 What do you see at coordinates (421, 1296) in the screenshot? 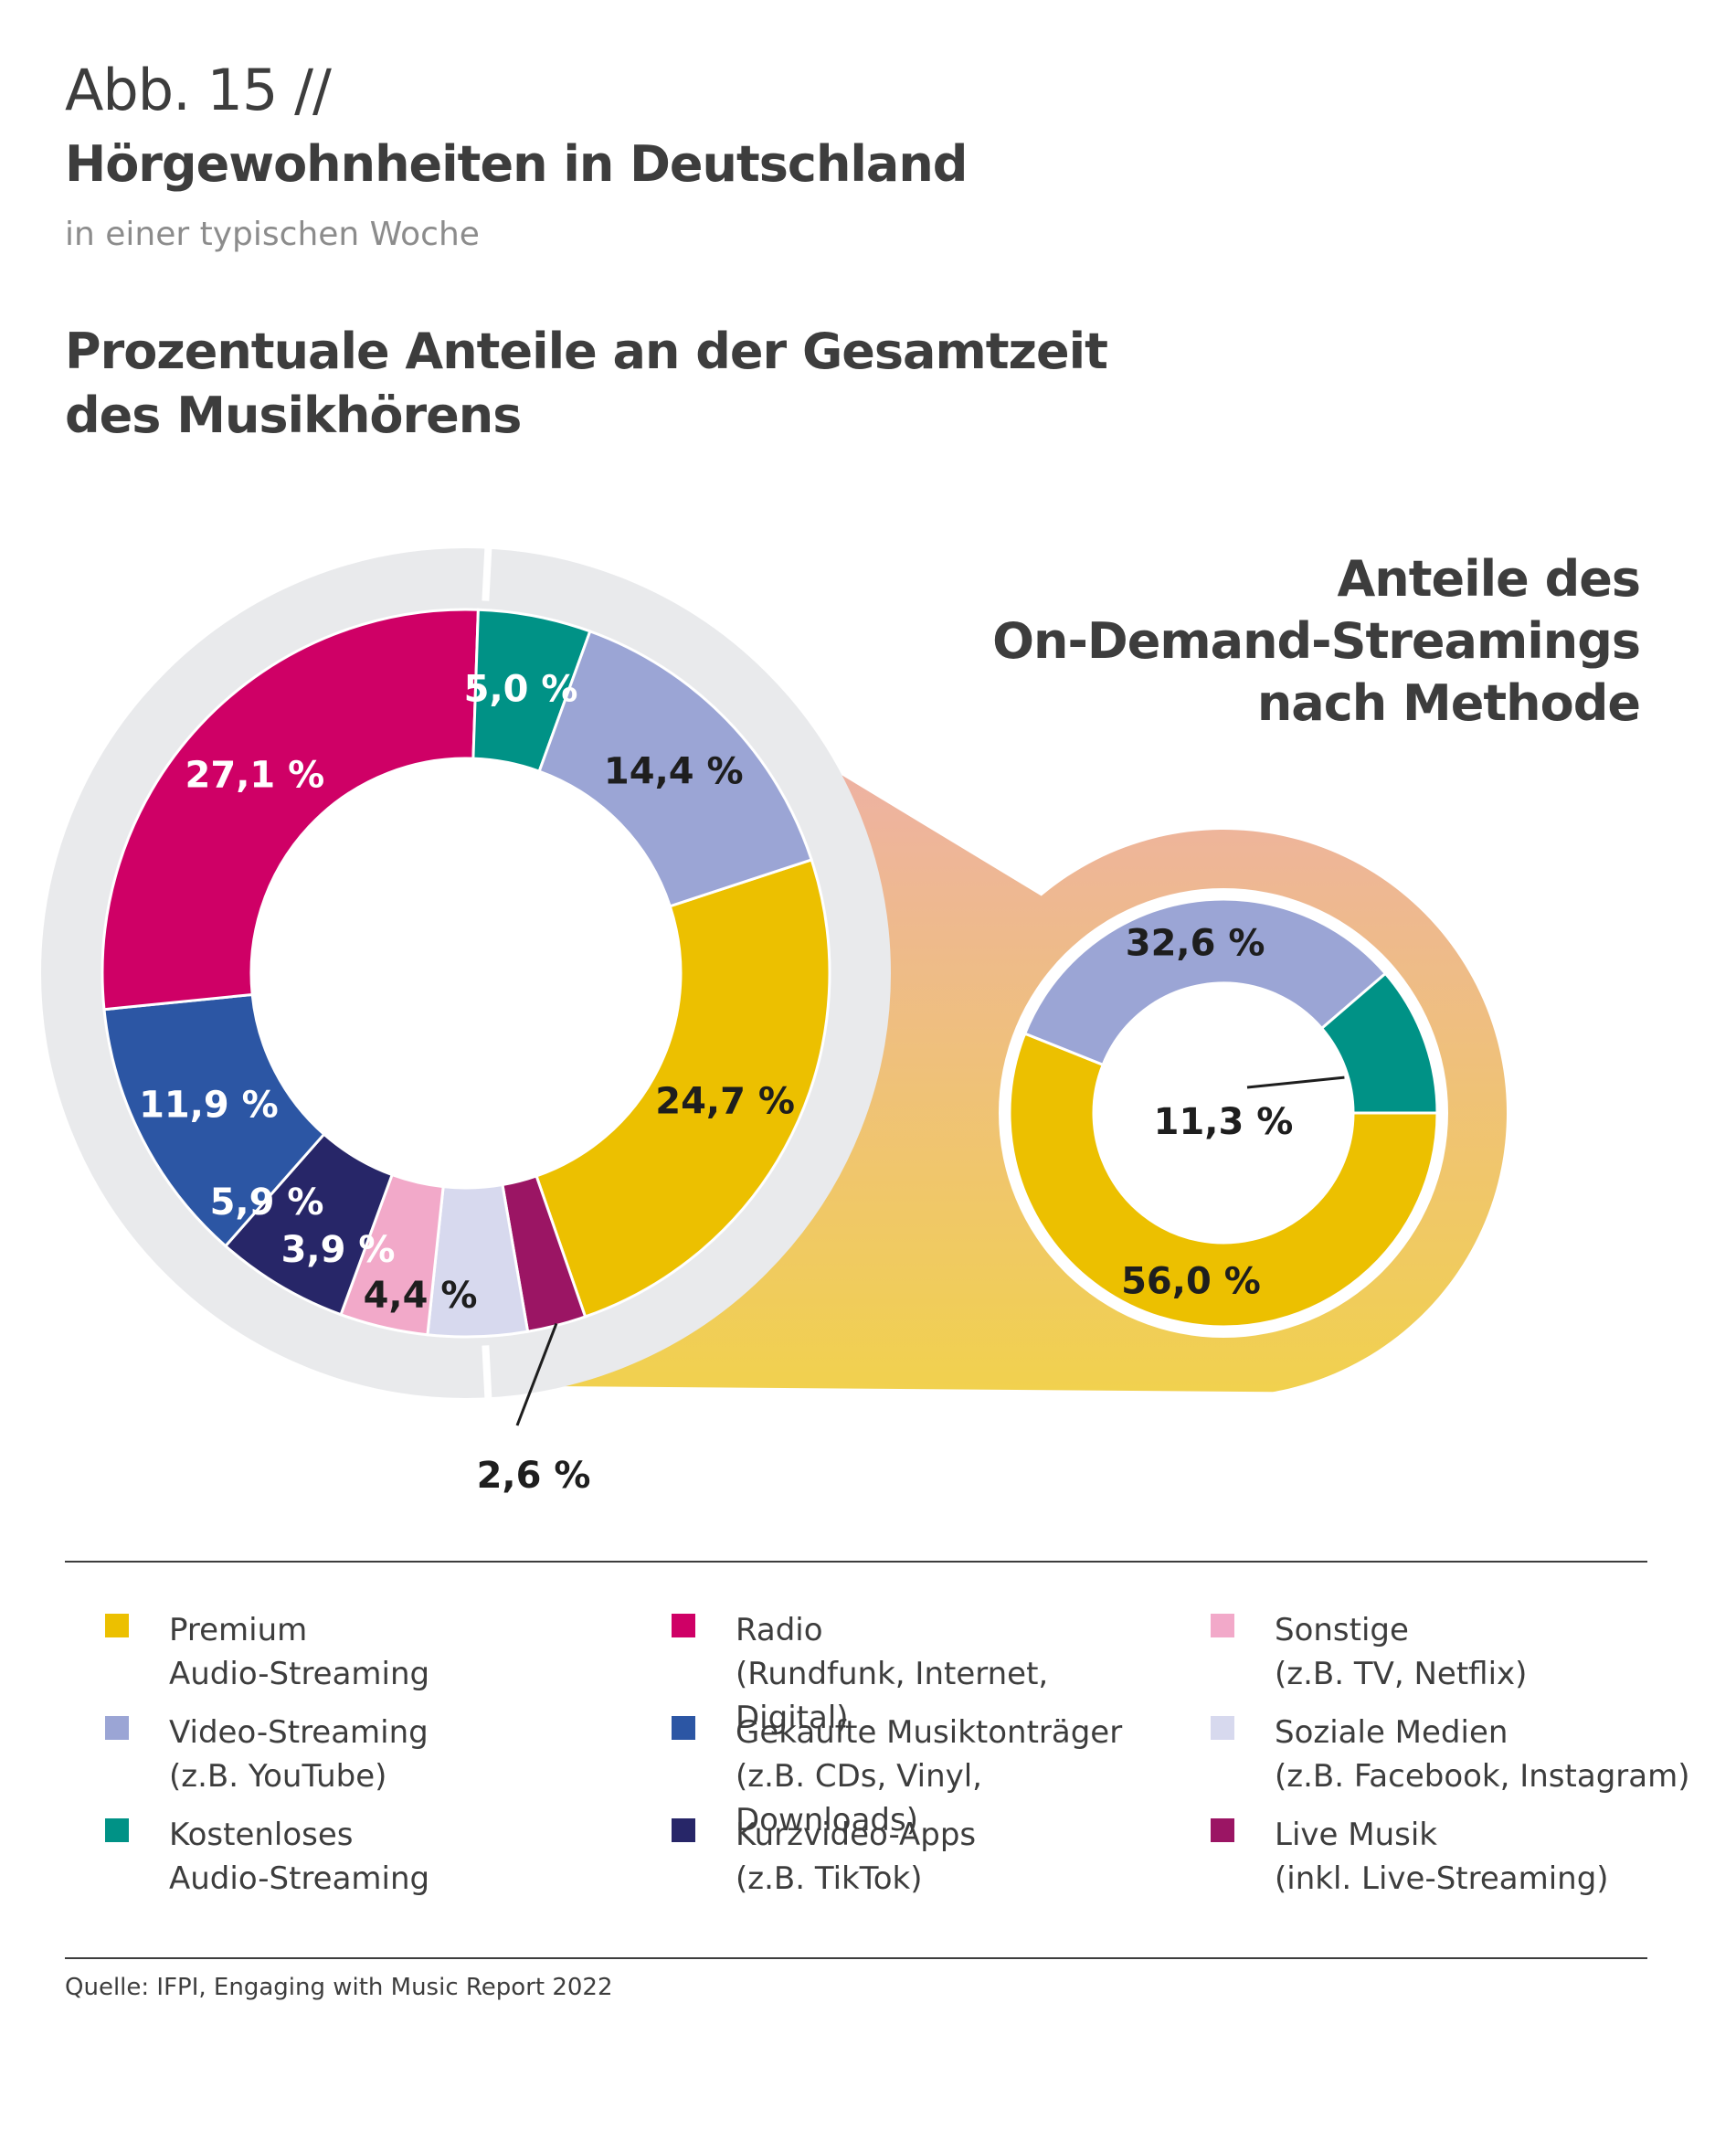
I see `label-soziale-medien: 4,4 %` at bounding box center [421, 1296].